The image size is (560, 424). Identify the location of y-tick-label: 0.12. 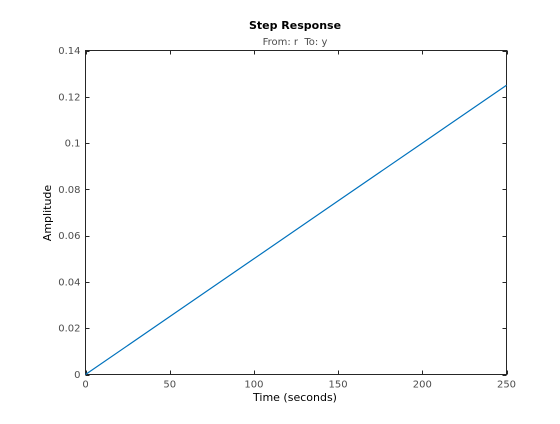
(69, 97).